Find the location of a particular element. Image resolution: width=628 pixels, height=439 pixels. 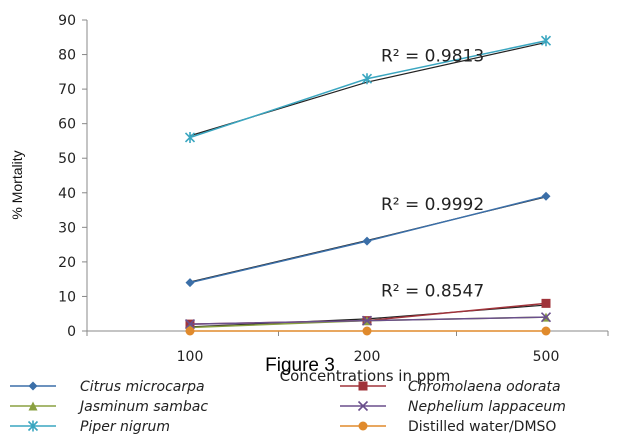

legend-label: Citrus microcarpa is located at coordinates (142, 387).